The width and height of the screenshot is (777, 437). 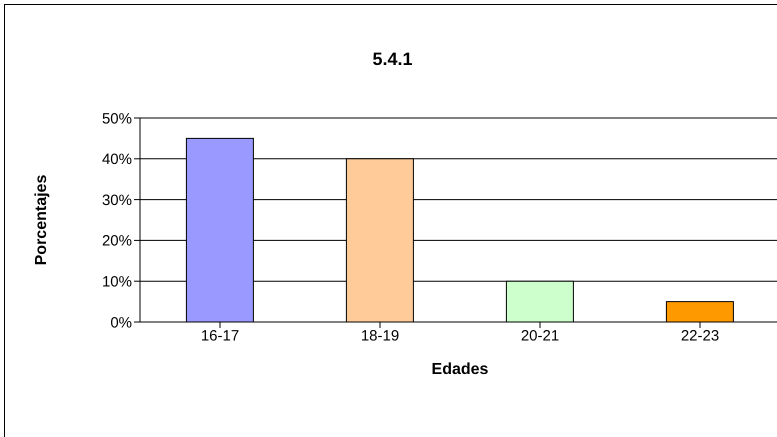 What do you see at coordinates (380, 336) in the screenshot?
I see `x-tick-label: 18-19` at bounding box center [380, 336].